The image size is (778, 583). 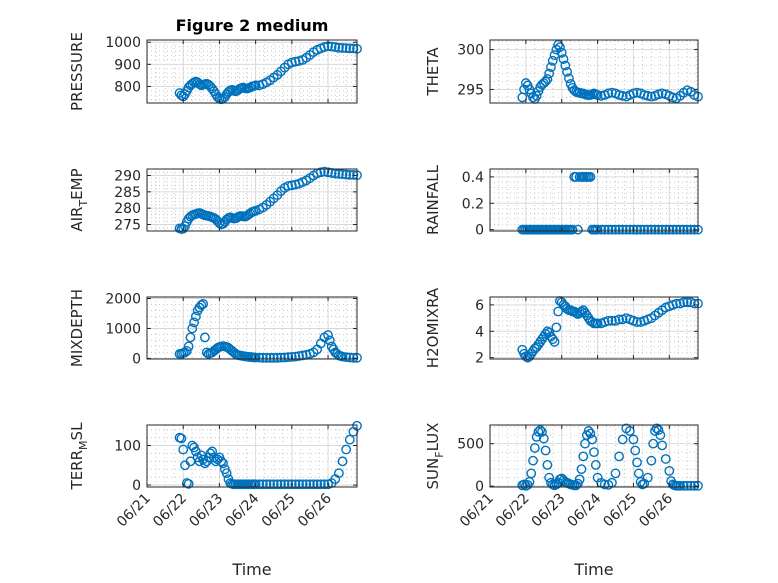 What do you see at coordinates (123, 329) in the screenshot?
I see `y-tick-label: 1000` at bounding box center [123, 329].